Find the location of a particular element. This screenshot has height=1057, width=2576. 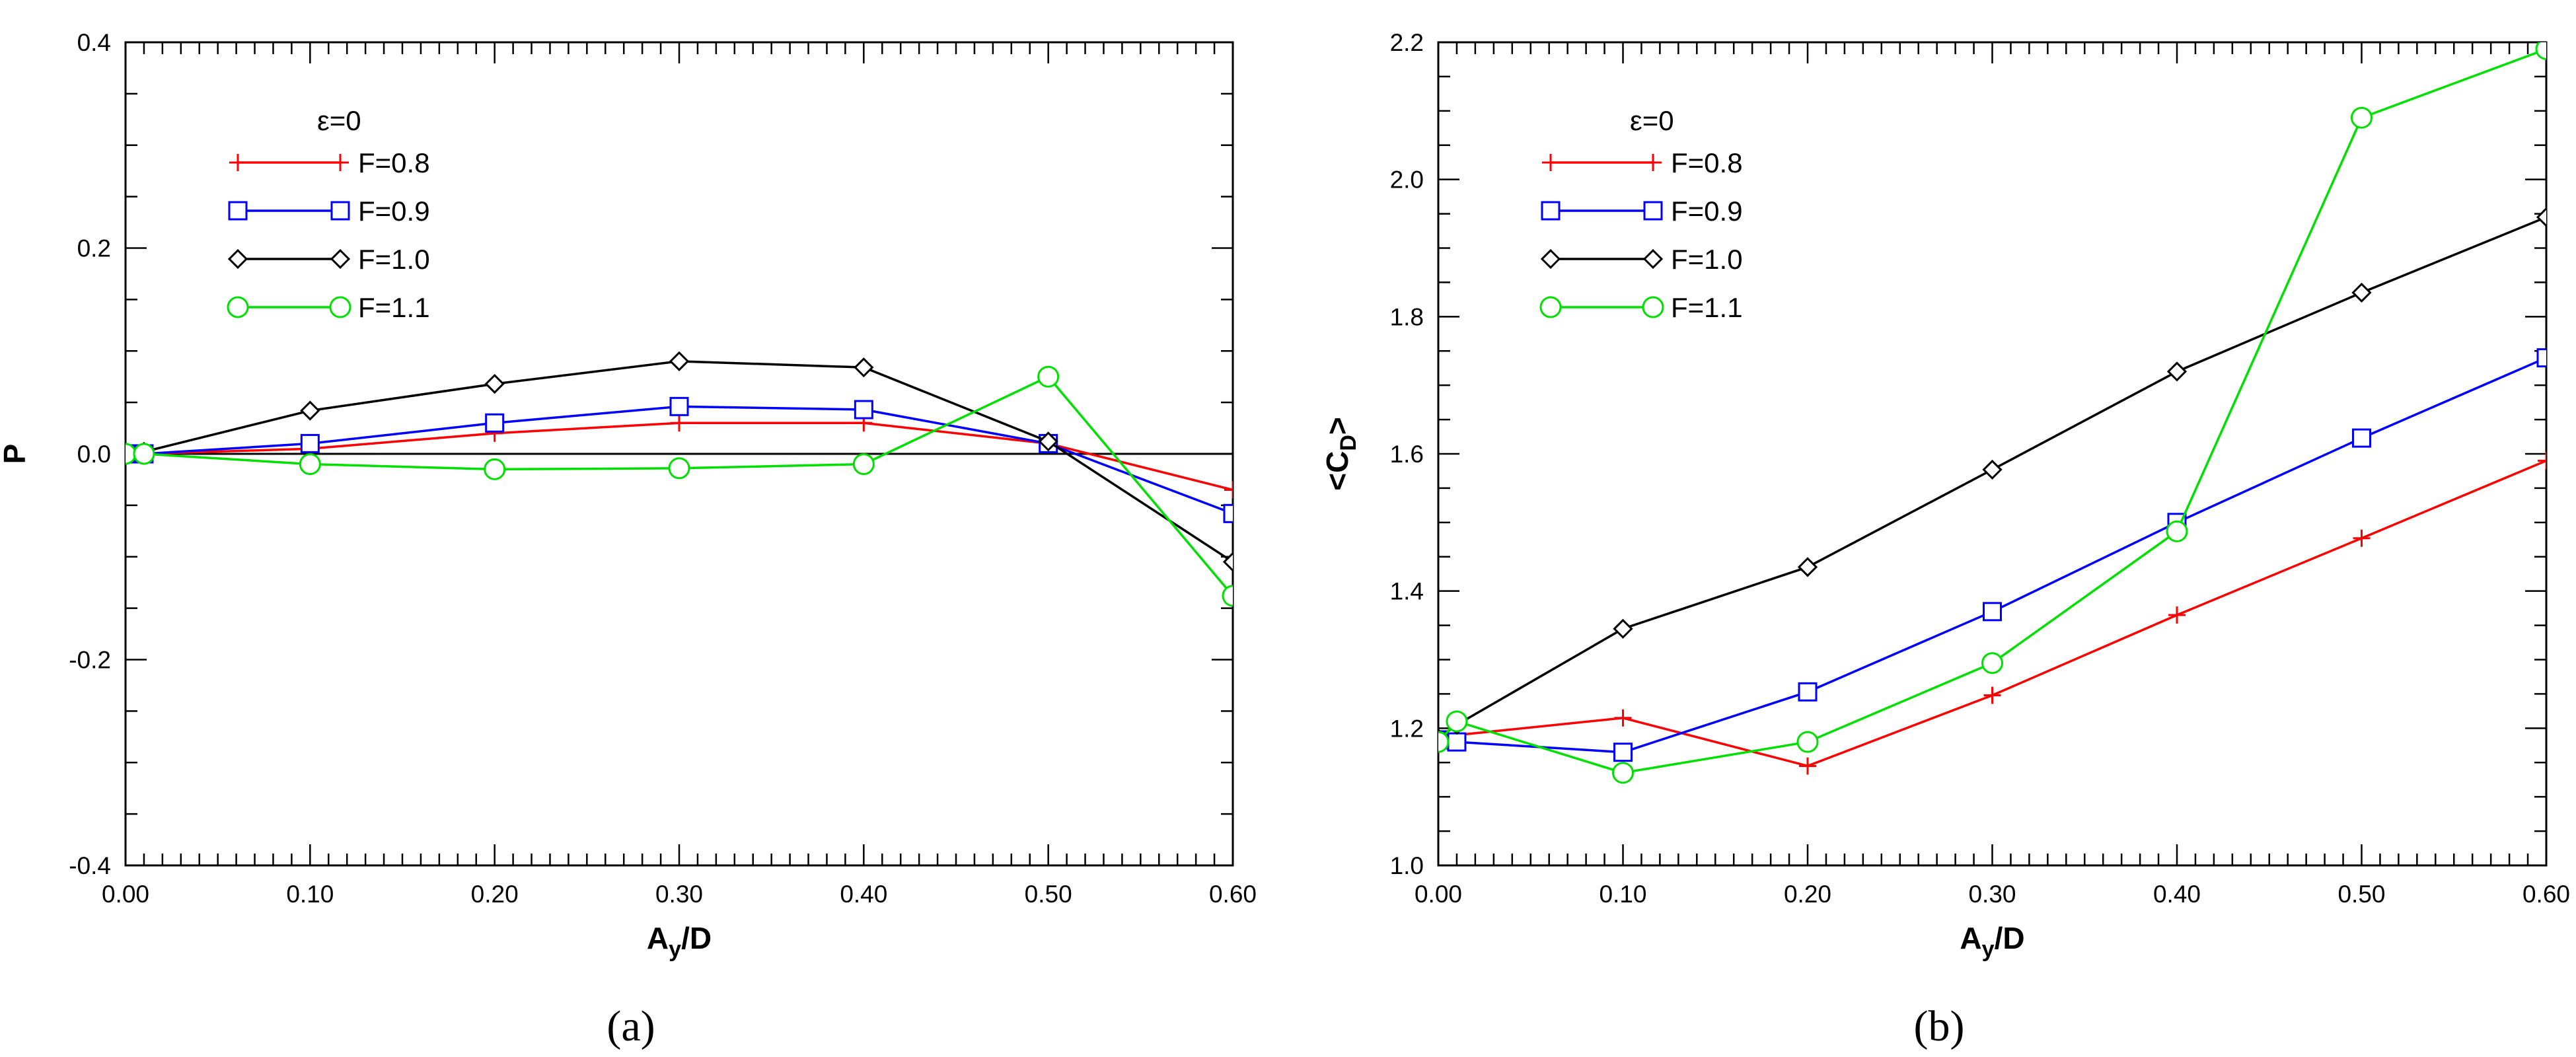

legend: ε=0 F=0.8 F=0.9 F=1.0 F=1.1 is located at coordinates (1641, 214).